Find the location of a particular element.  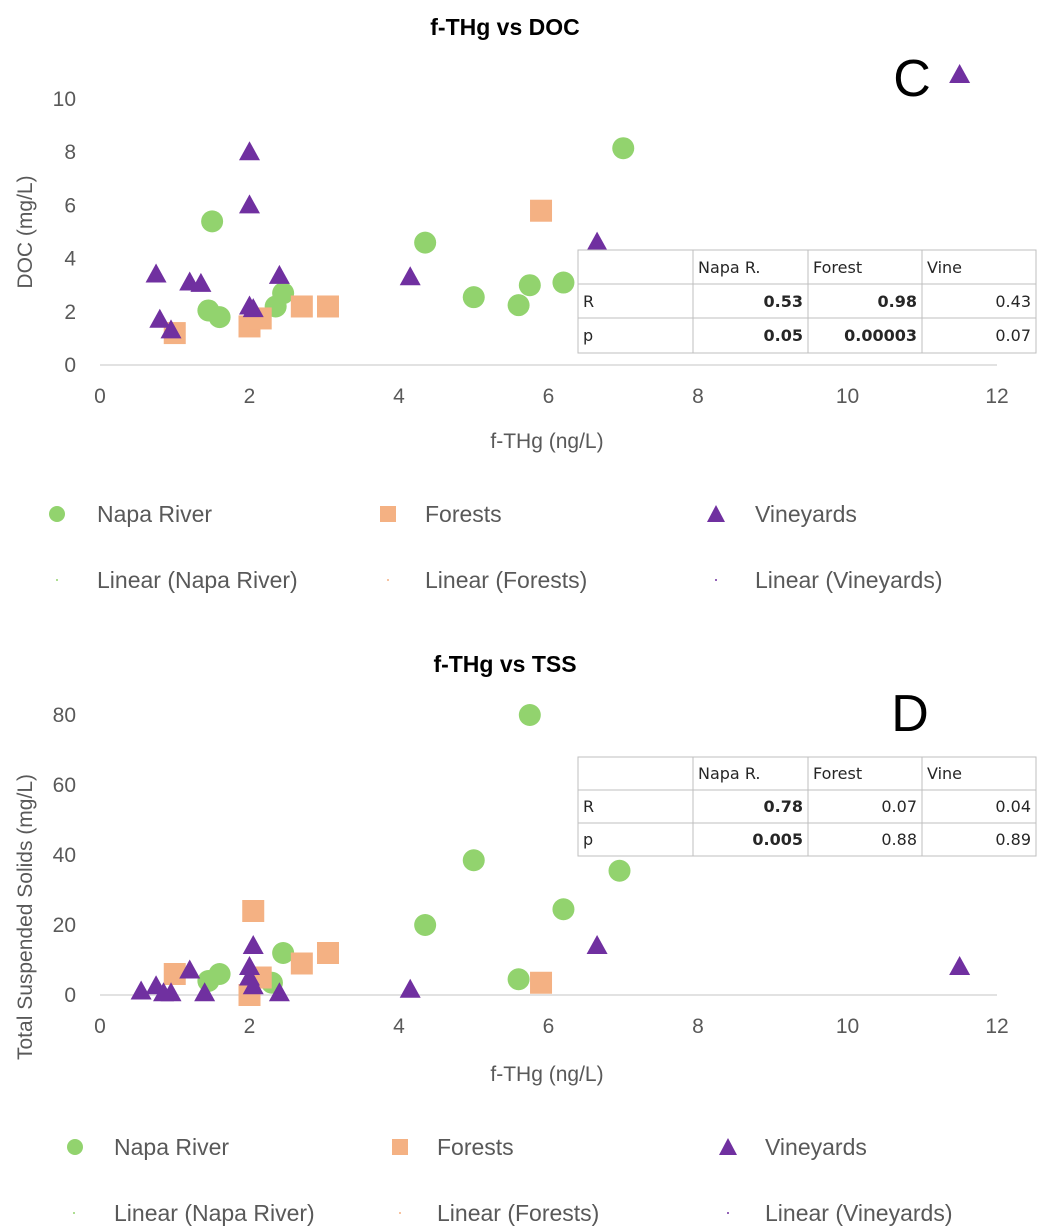

y-tick-label: 80 is located at coordinates (64, 715).